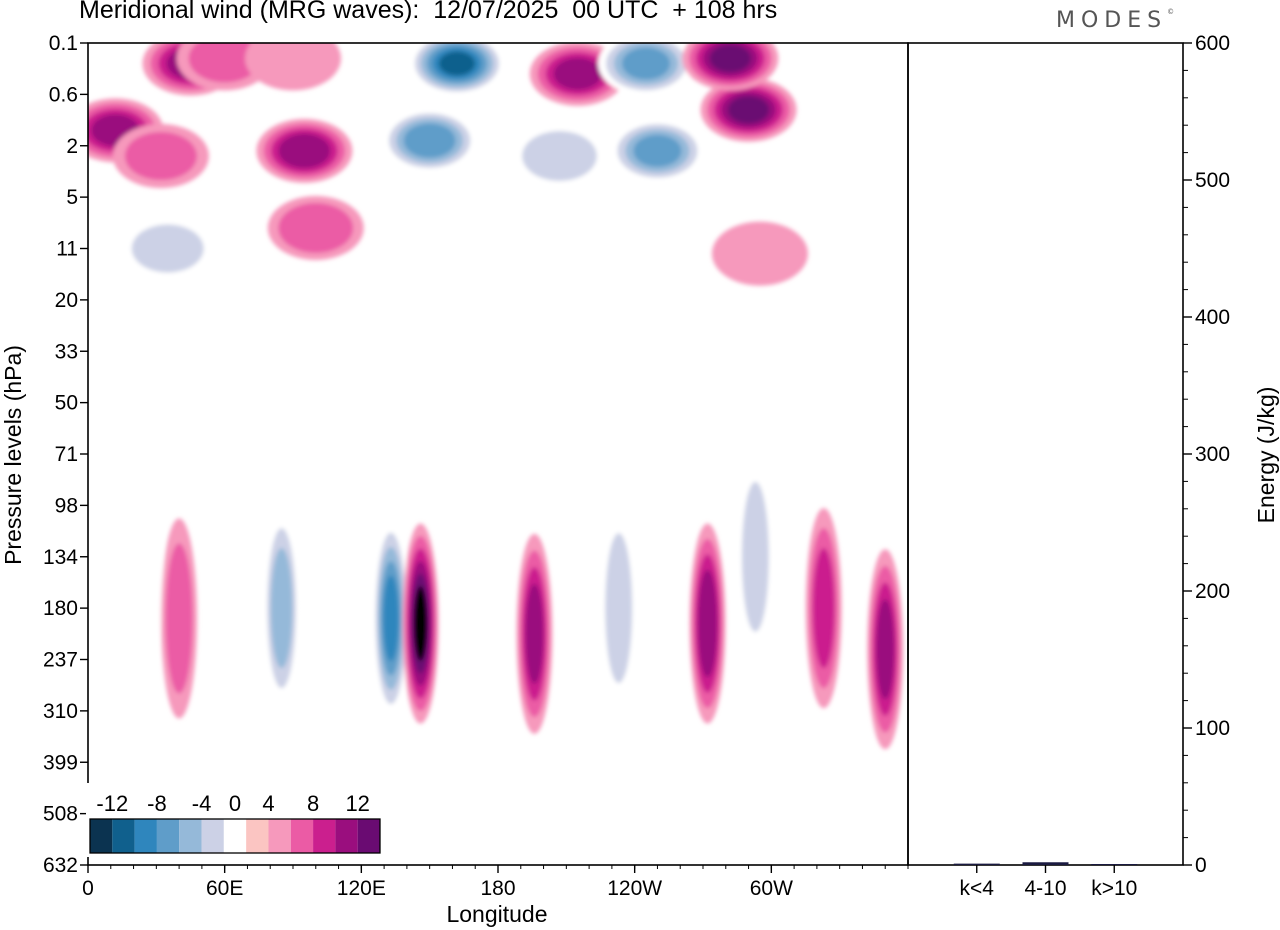 The image size is (1280, 930). Describe the element at coordinates (63, 43) in the screenshot. I see `y-tick-label: 0.1` at that location.